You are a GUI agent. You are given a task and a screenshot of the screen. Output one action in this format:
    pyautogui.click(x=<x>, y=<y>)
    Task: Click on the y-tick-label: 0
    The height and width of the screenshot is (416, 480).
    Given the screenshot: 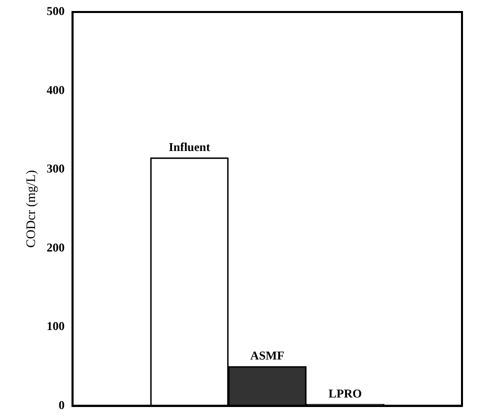 What is the action you would take?
    pyautogui.click(x=61, y=405)
    